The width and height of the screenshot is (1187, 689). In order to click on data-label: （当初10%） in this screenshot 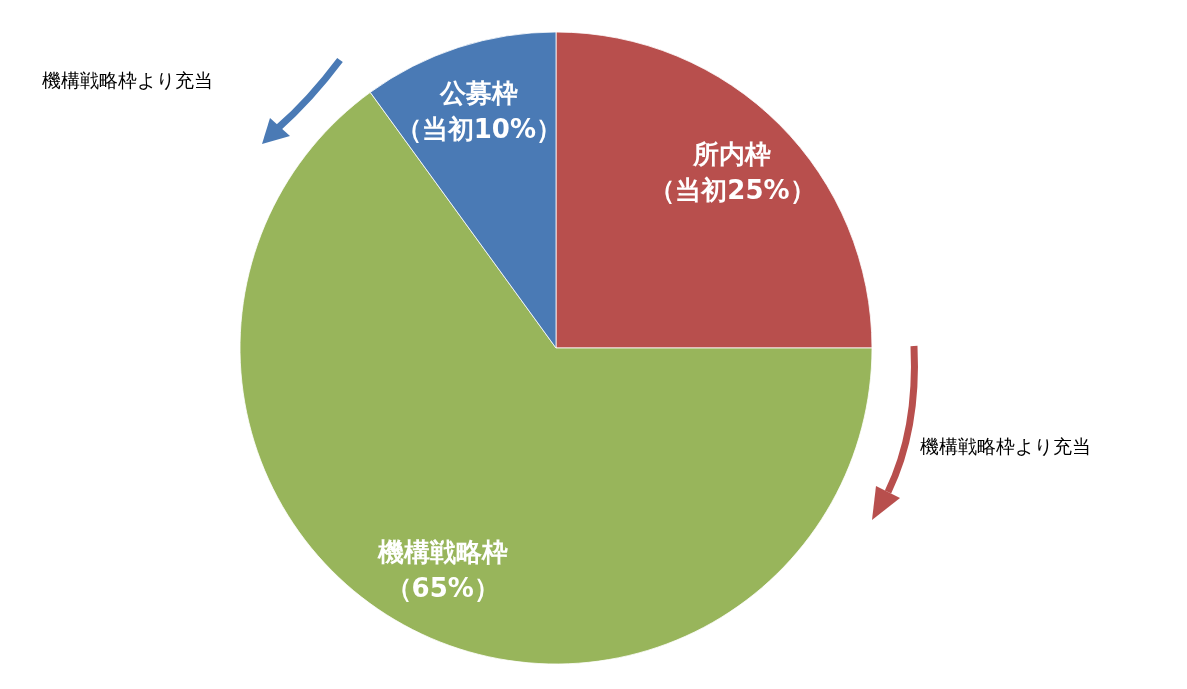, I will do `click(478, 128)`.